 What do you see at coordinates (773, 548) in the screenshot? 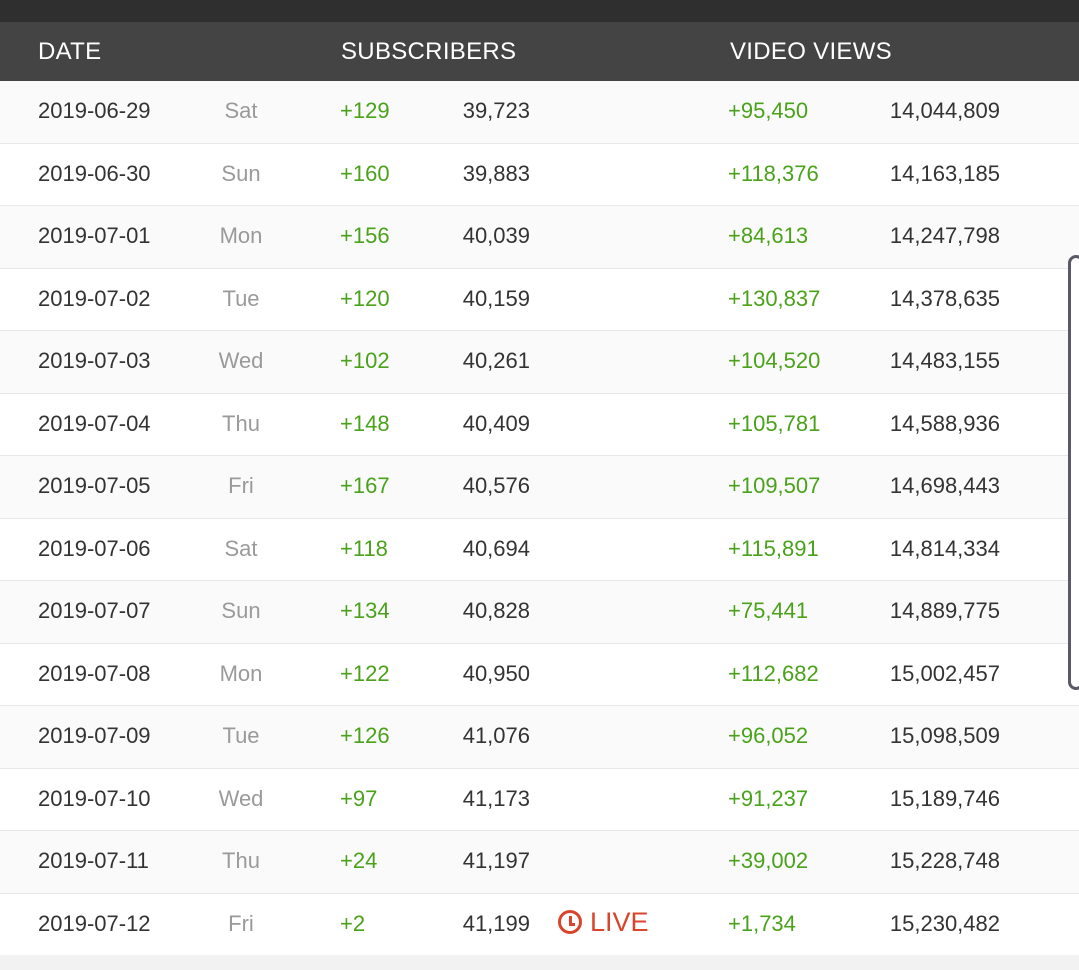
I see `view-change-cell: +115,891` at bounding box center [773, 548].